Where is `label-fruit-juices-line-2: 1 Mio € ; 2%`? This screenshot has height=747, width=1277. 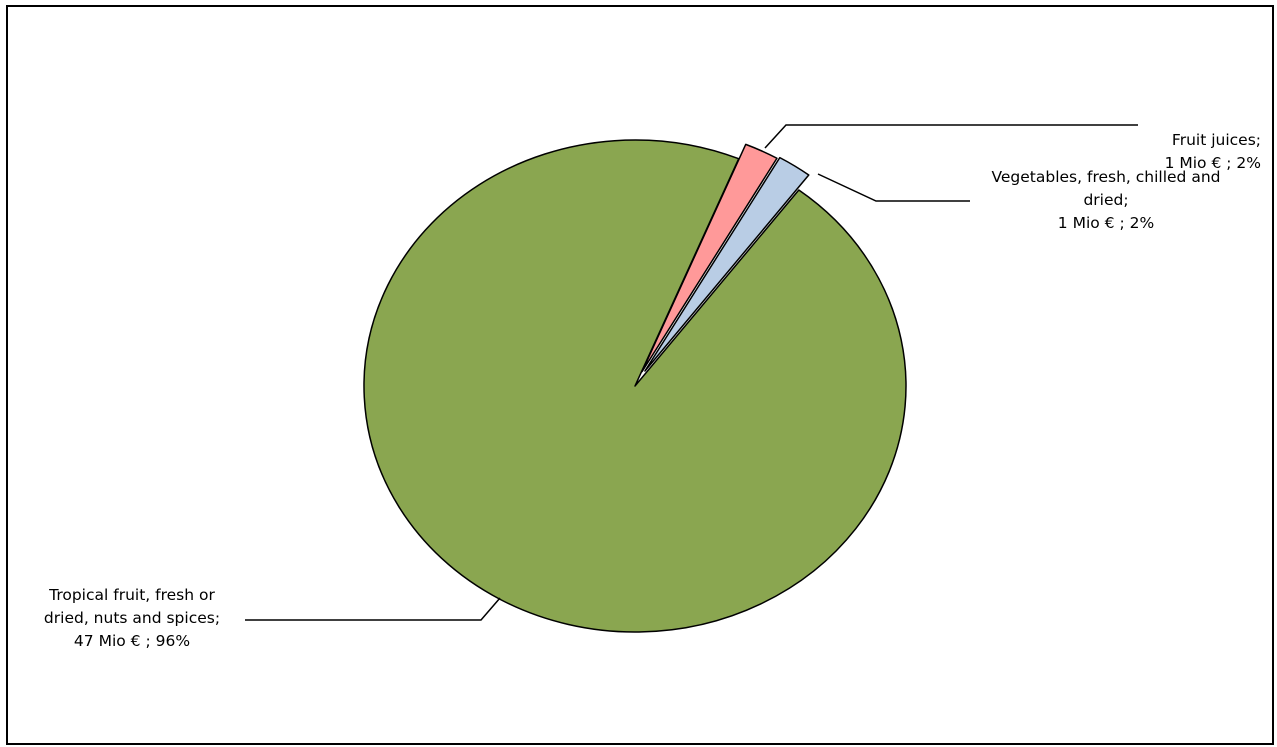 label-fruit-juices-line-2: 1 Mio € ; 2% is located at coordinates (1212, 163).